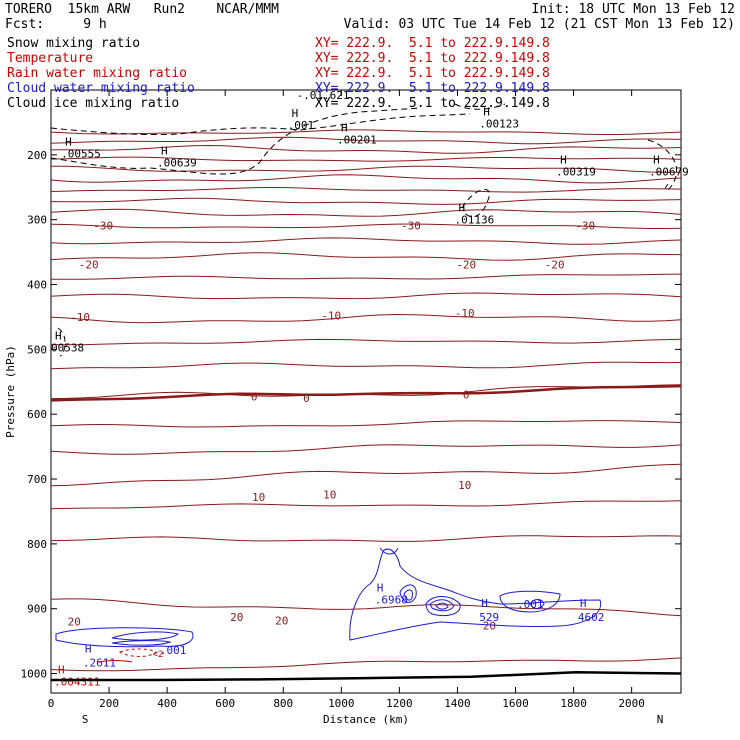  Describe the element at coordinates (37, 349) in the screenshot. I see `y-tick-label: 500` at that location.